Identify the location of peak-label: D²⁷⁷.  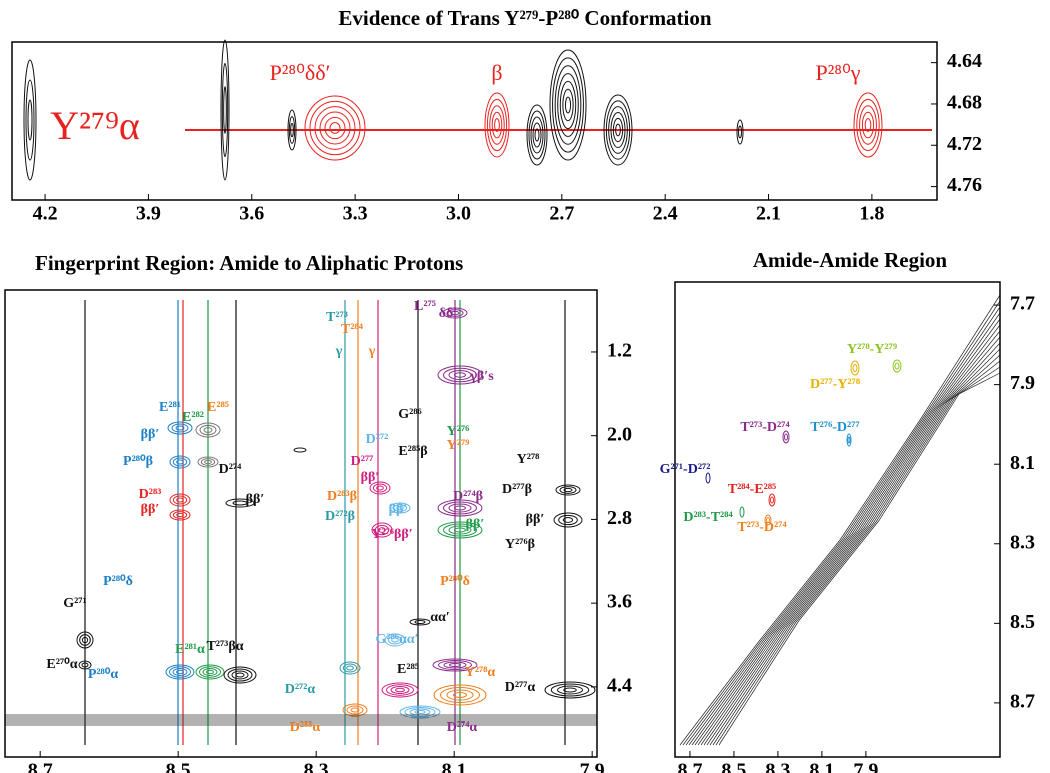
(362, 461).